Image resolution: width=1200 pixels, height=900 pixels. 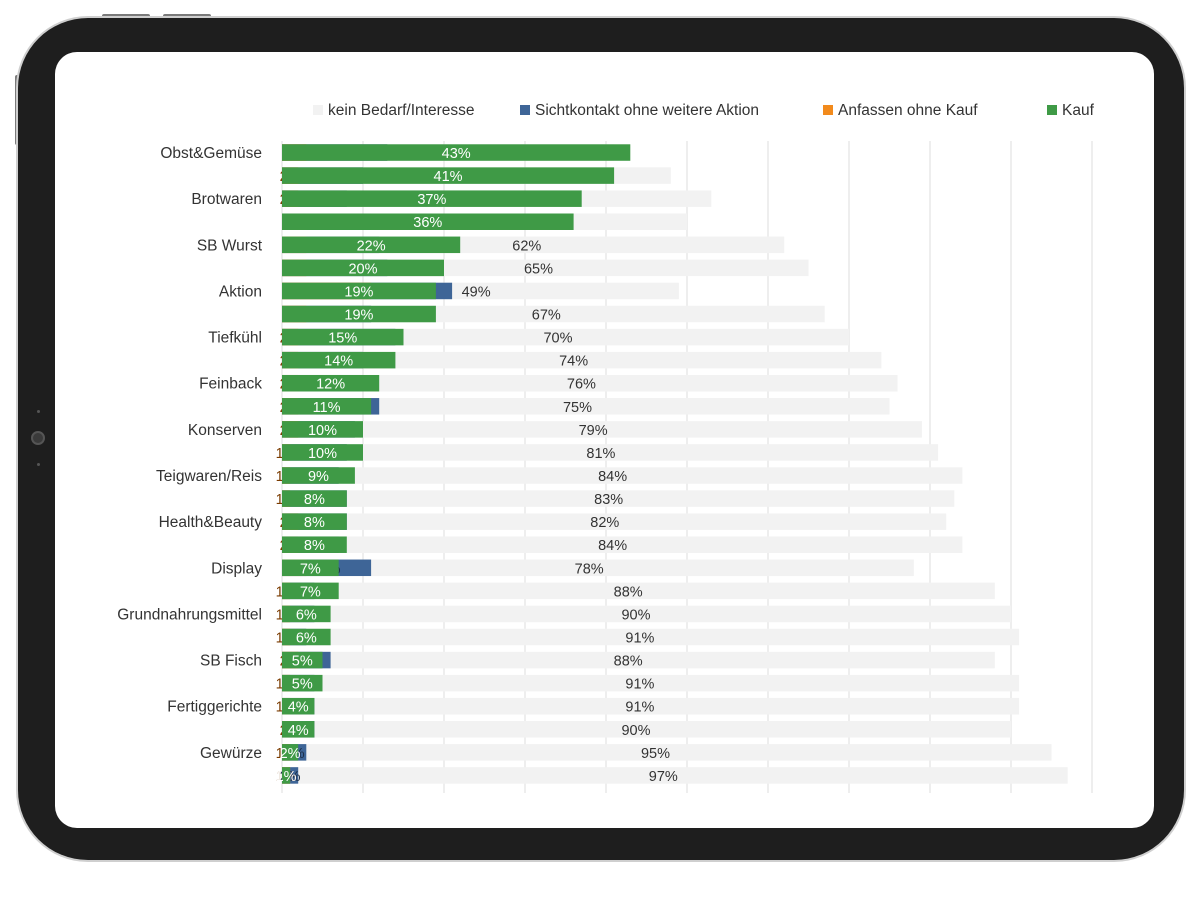 What do you see at coordinates (526, 246) in the screenshot?
I see `data-label: 62%` at bounding box center [526, 246].